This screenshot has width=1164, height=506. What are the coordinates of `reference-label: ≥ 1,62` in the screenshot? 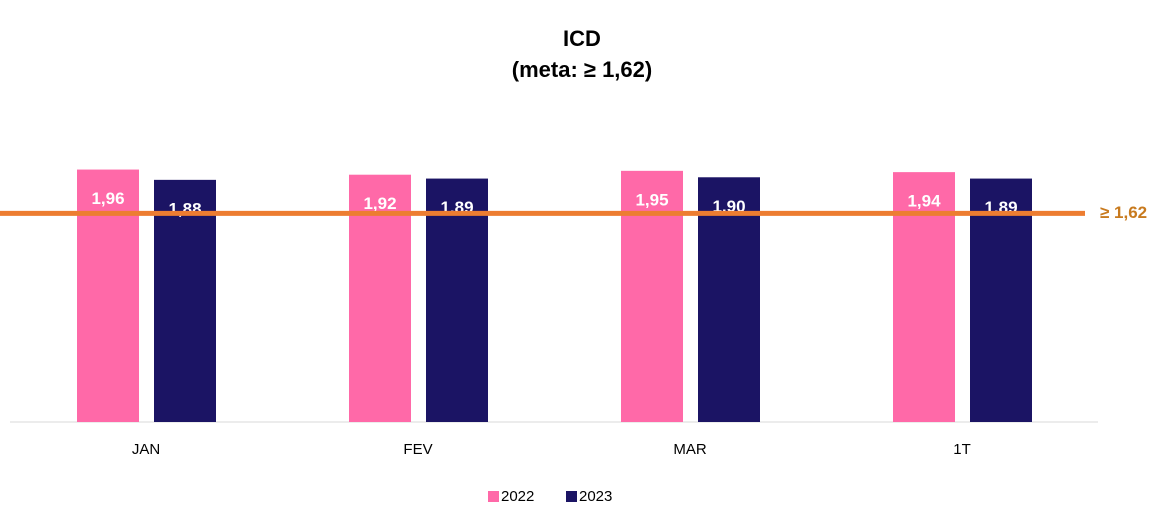 It's located at (1123, 212).